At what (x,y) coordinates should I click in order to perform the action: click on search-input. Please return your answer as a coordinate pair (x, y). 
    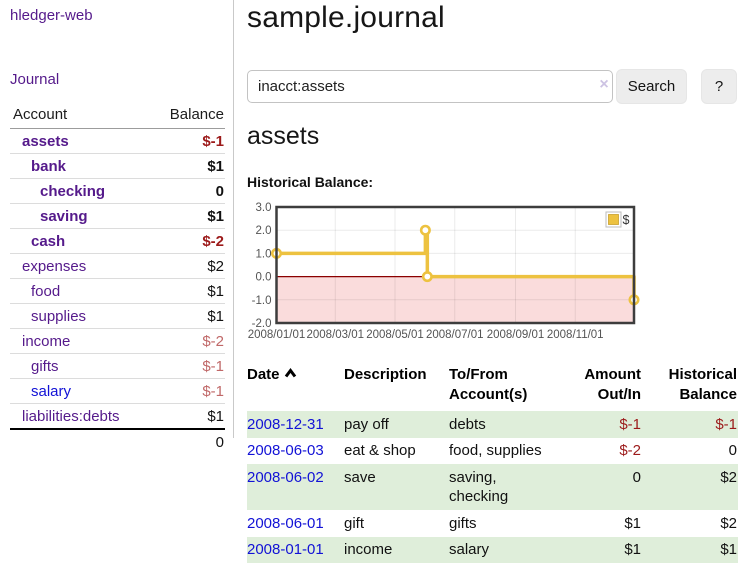
    Looking at the image, I should click on (430, 86).